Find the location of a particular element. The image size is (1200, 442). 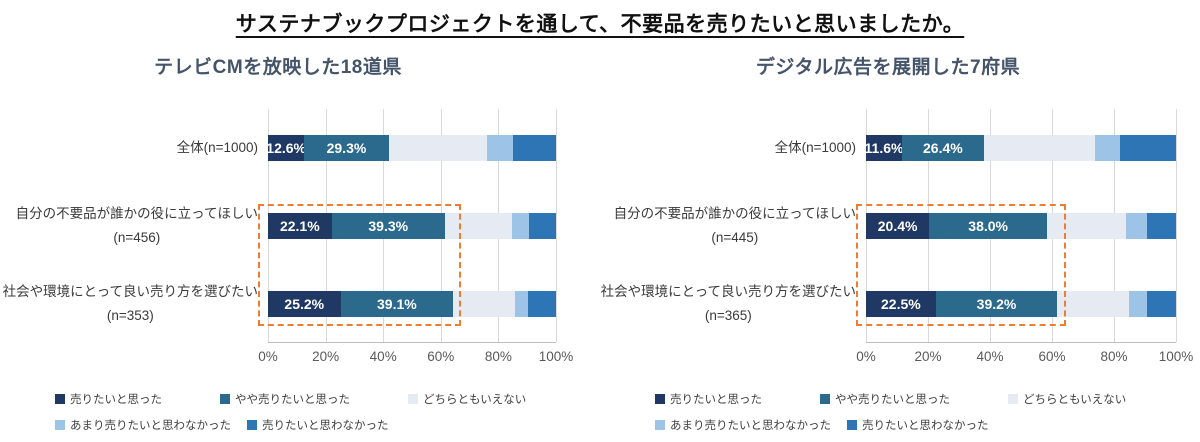

bar-segment-1: 22.5% is located at coordinates (901, 304).